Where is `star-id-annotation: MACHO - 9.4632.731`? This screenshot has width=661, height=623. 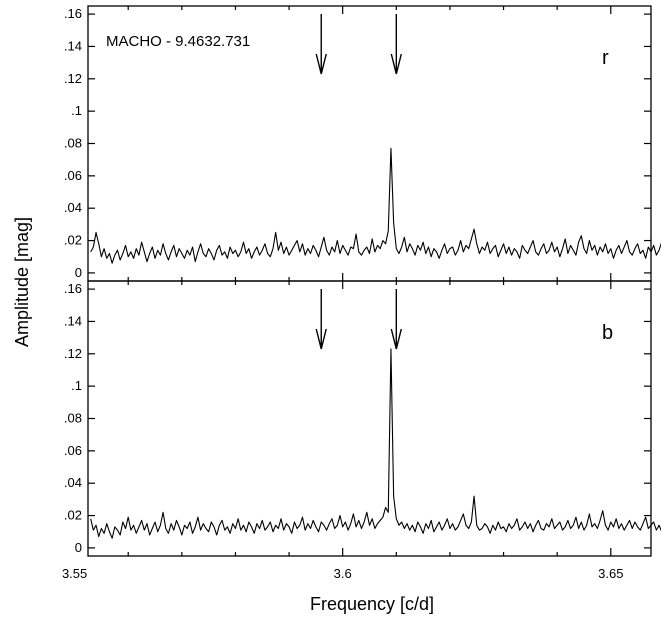 star-id-annotation: MACHO - 9.4632.731 is located at coordinates (178, 41).